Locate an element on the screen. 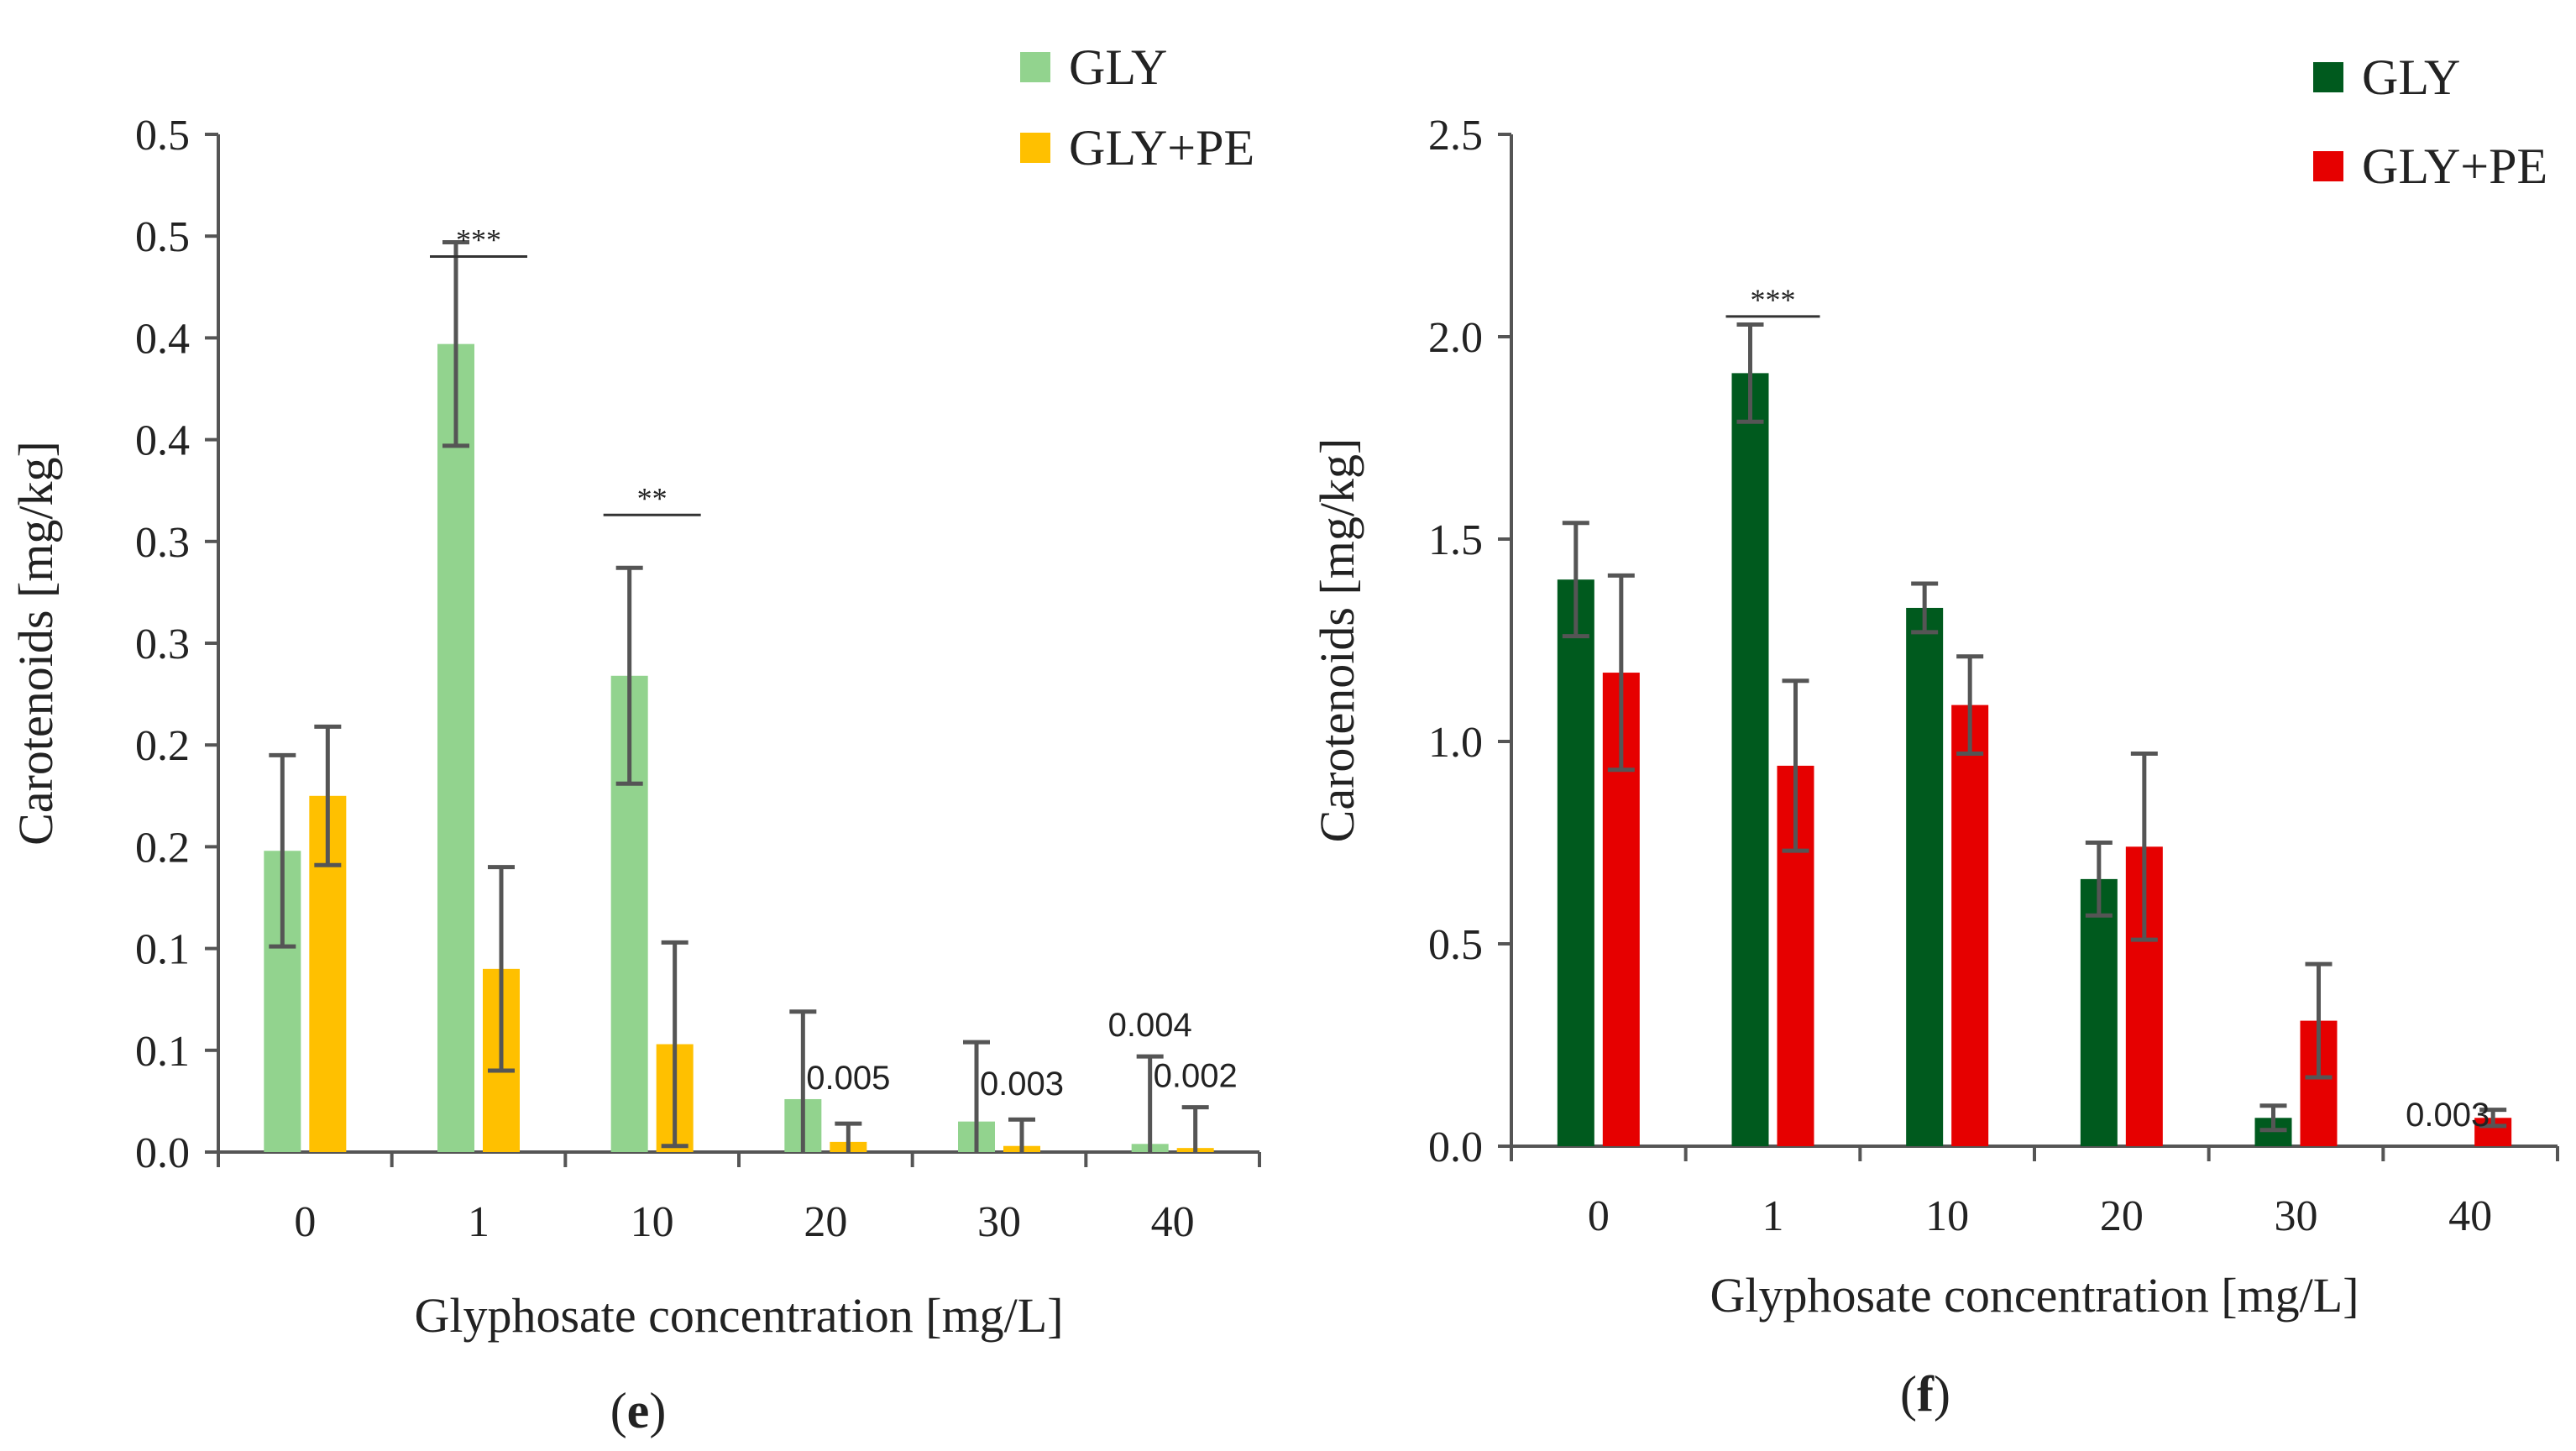  y-tick-label: 2.5 is located at coordinates (1456, 136).